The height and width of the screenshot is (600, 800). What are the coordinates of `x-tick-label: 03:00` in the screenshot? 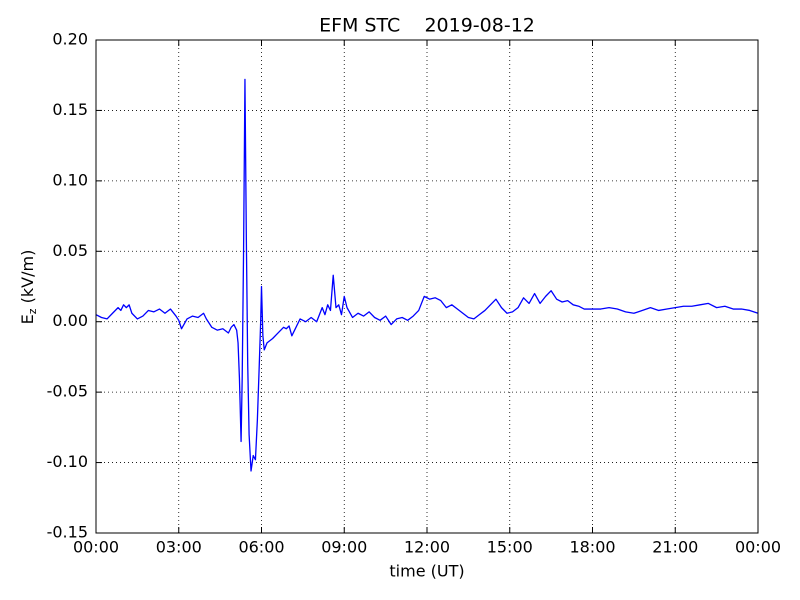 It's located at (179, 547).